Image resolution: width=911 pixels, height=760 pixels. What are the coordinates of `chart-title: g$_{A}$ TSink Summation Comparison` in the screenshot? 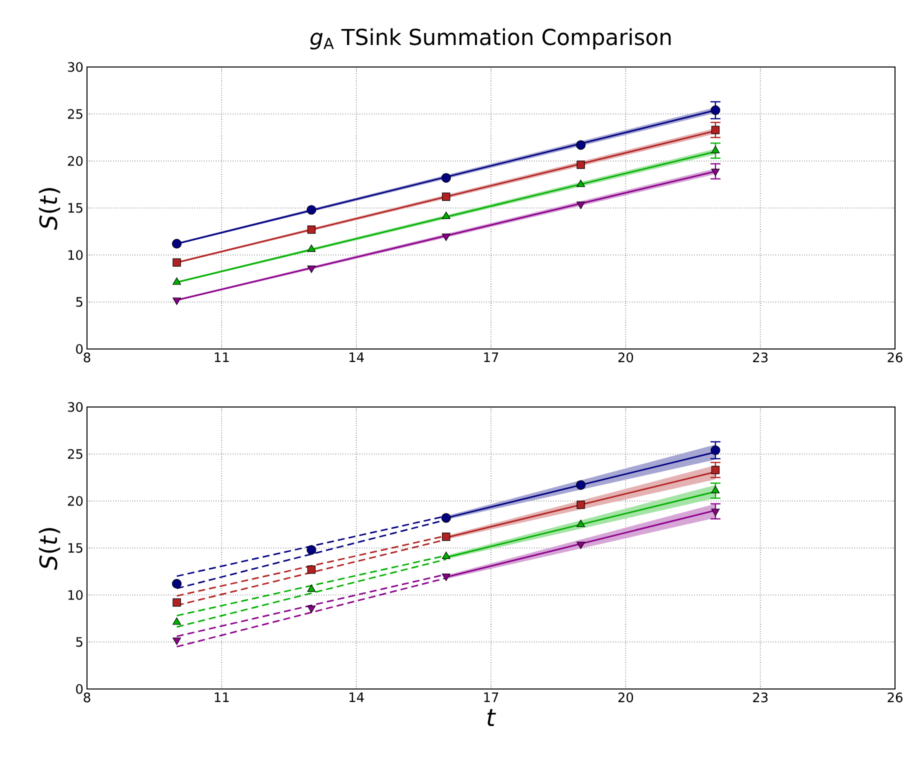 It's located at (490, 39).